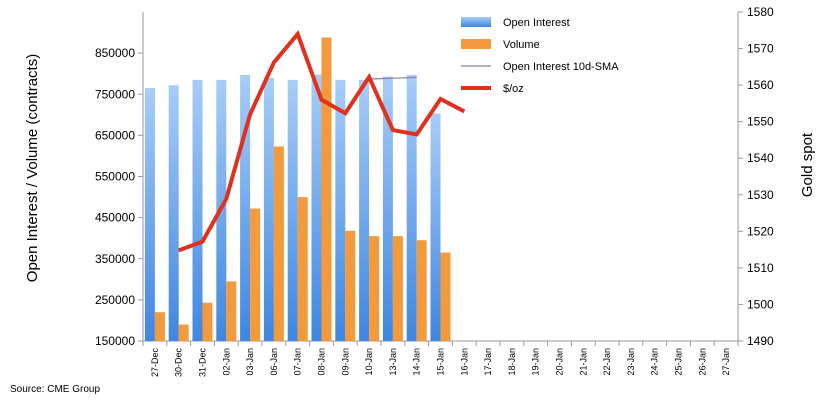 The height and width of the screenshot is (404, 824). Describe the element at coordinates (250, 362) in the screenshot. I see `x-tick-label: 03-Jan` at that location.